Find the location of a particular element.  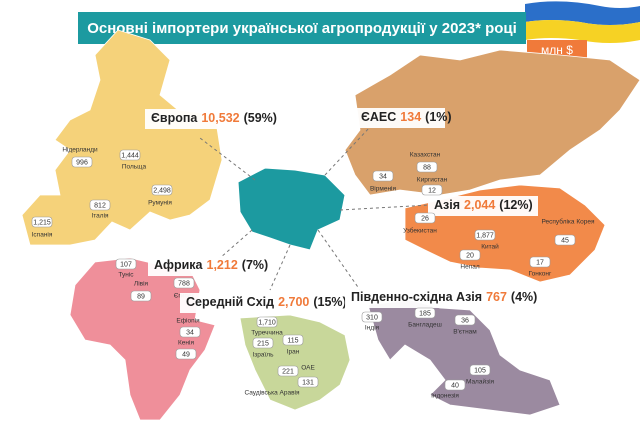

region-label: Азія 2,044 (12%) is located at coordinates (483, 205).